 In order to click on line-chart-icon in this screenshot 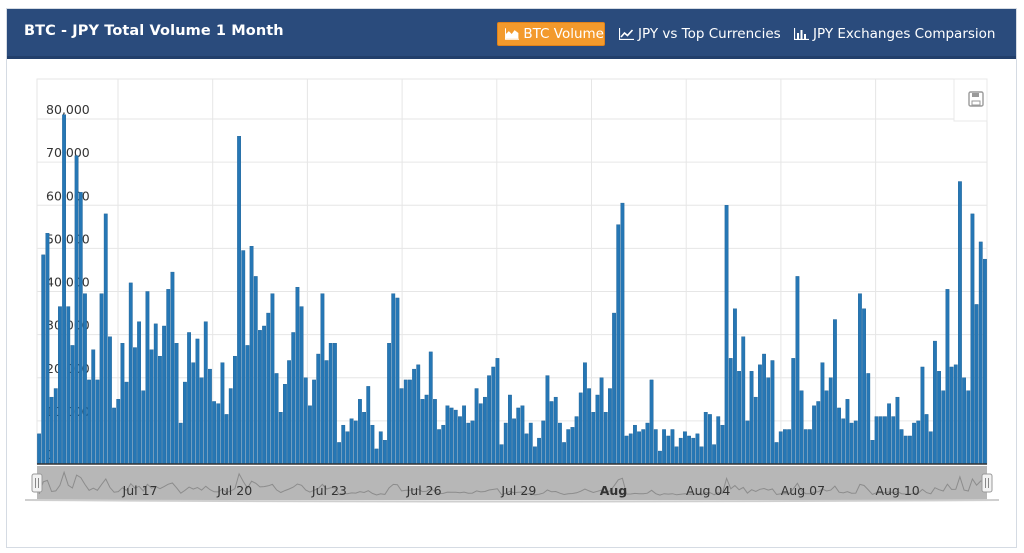, I will do `click(626, 34)`.